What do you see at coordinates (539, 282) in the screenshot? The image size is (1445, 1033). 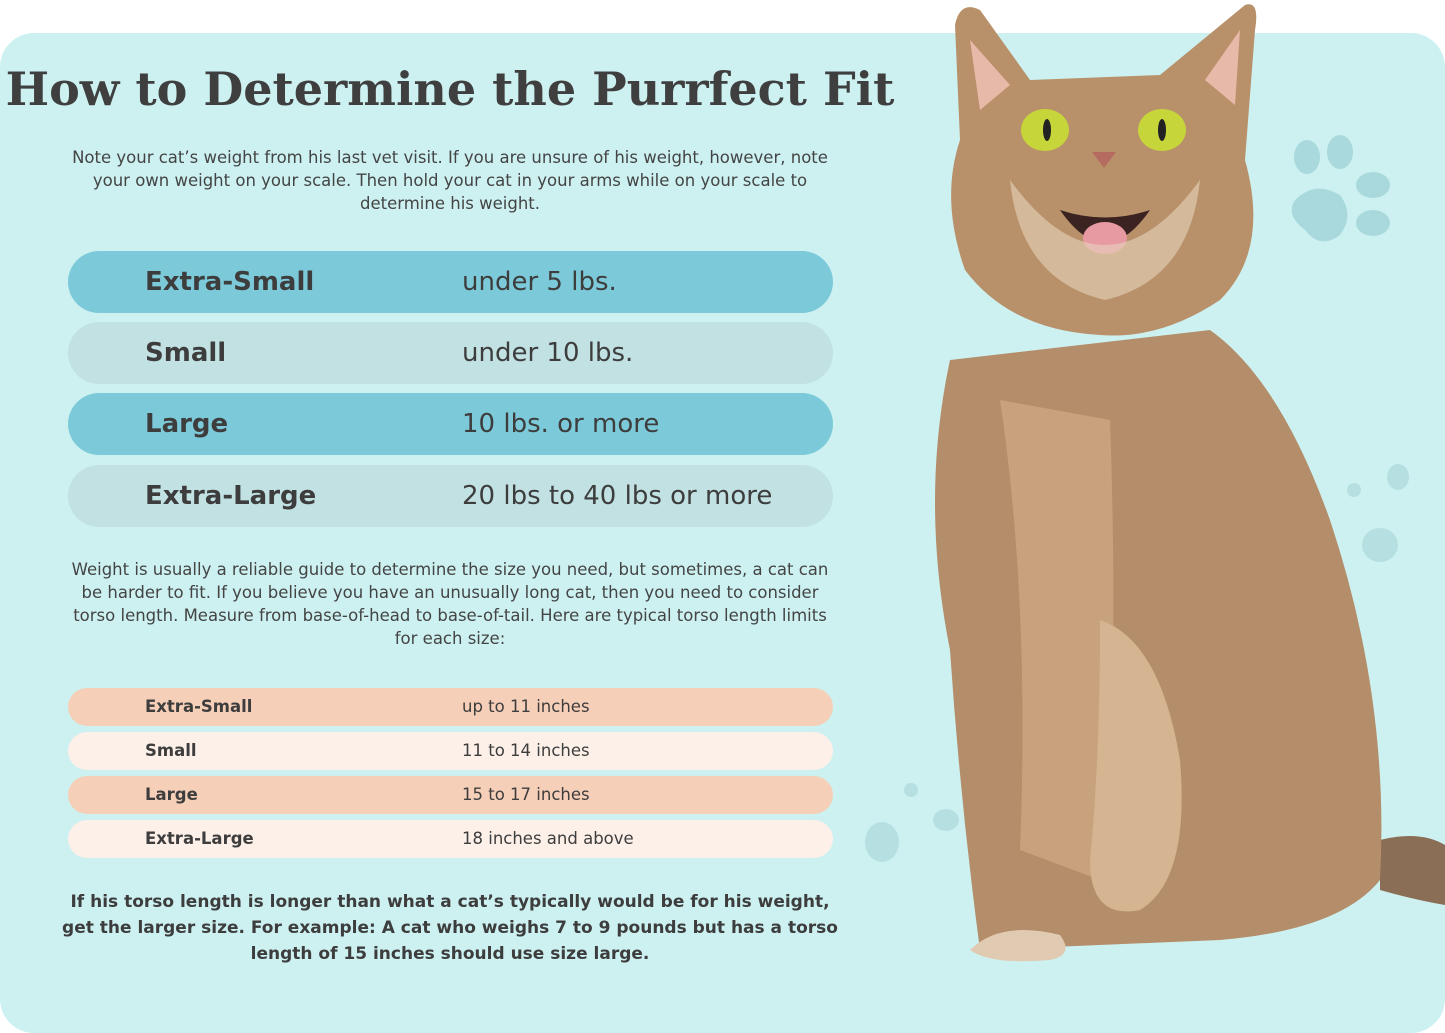 I see `weight-value: under 5 lbs.` at bounding box center [539, 282].